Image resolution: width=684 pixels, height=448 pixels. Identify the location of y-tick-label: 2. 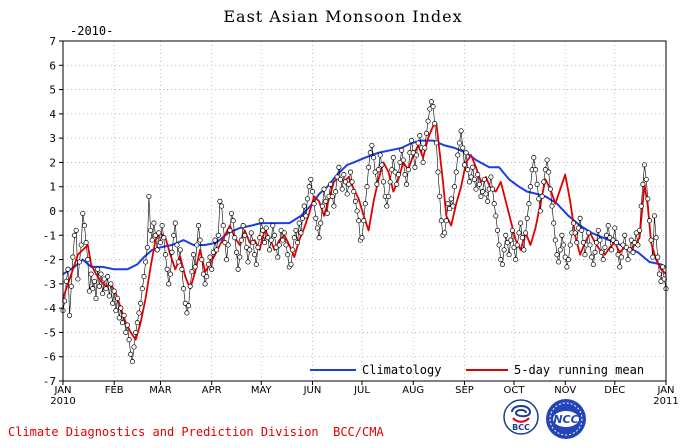
(52, 162).